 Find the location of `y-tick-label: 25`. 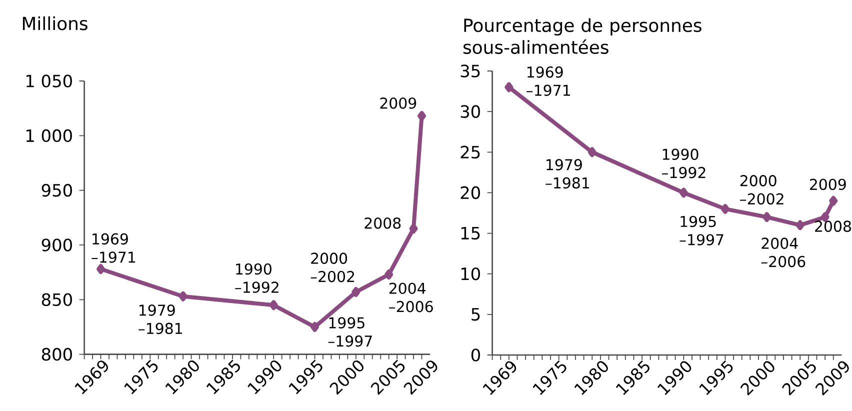

y-tick-label: 25 is located at coordinates (470, 152).